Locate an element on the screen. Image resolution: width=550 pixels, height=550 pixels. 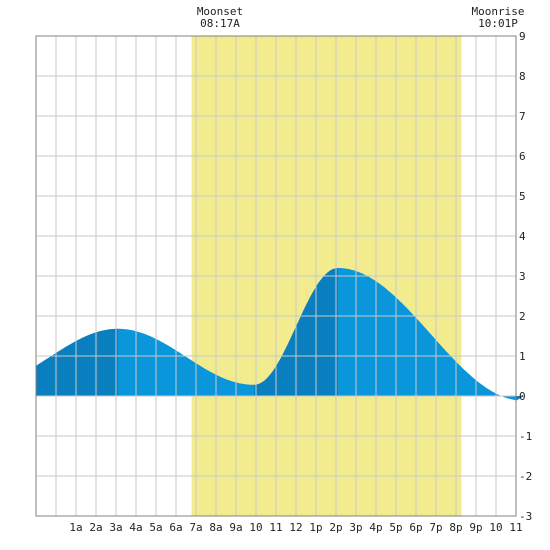
moonset-time: 08:17A is located at coordinates (220, 23).